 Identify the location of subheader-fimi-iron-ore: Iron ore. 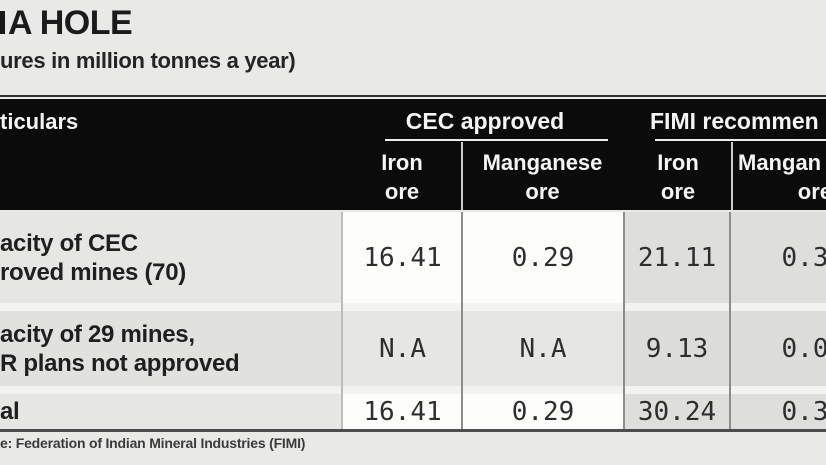
(678, 177).